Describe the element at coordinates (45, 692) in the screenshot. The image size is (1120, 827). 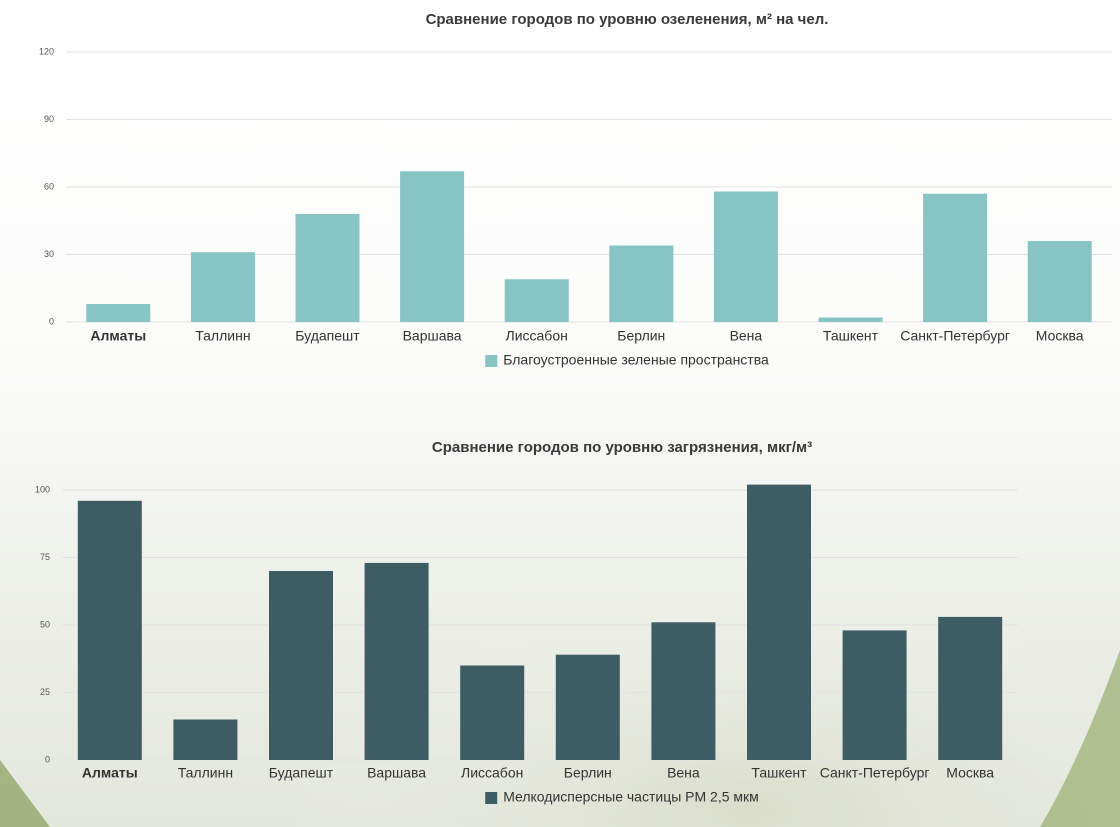
I see `y-tick-label: 25` at that location.